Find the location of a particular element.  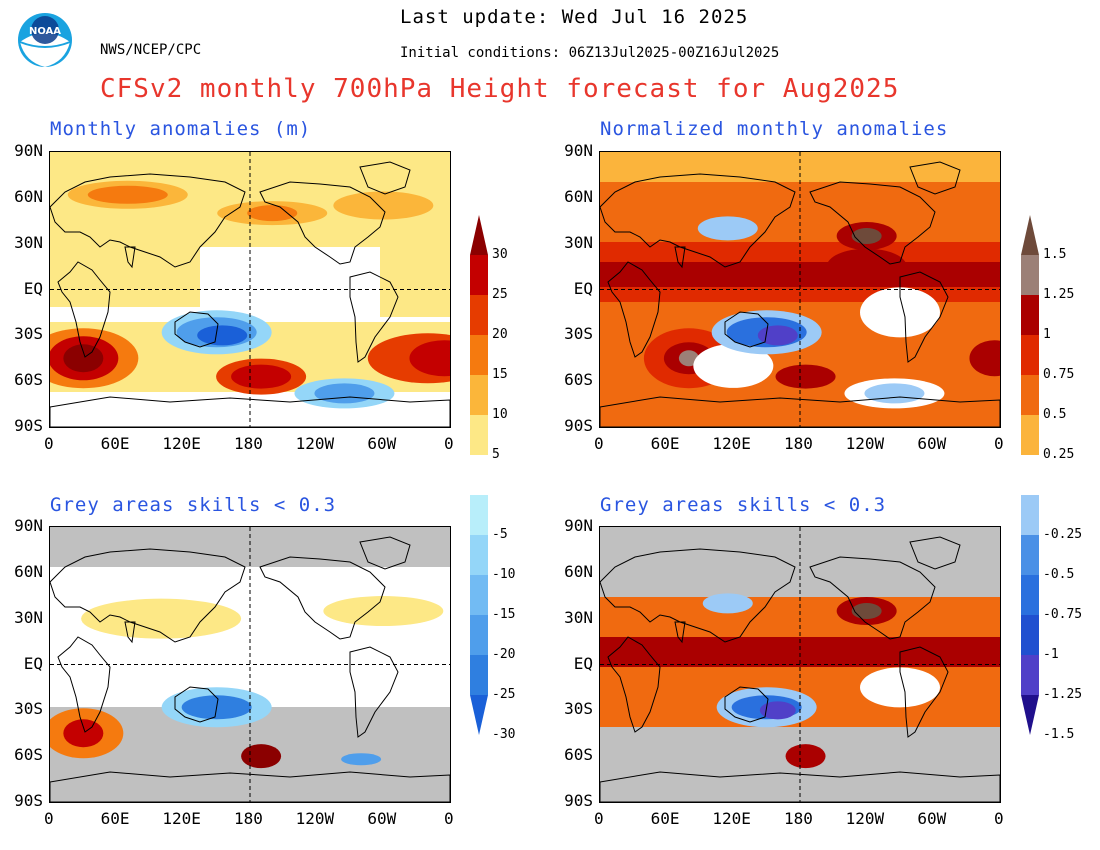

colorbar-tick-label: -30 is located at coordinates (504, 734).